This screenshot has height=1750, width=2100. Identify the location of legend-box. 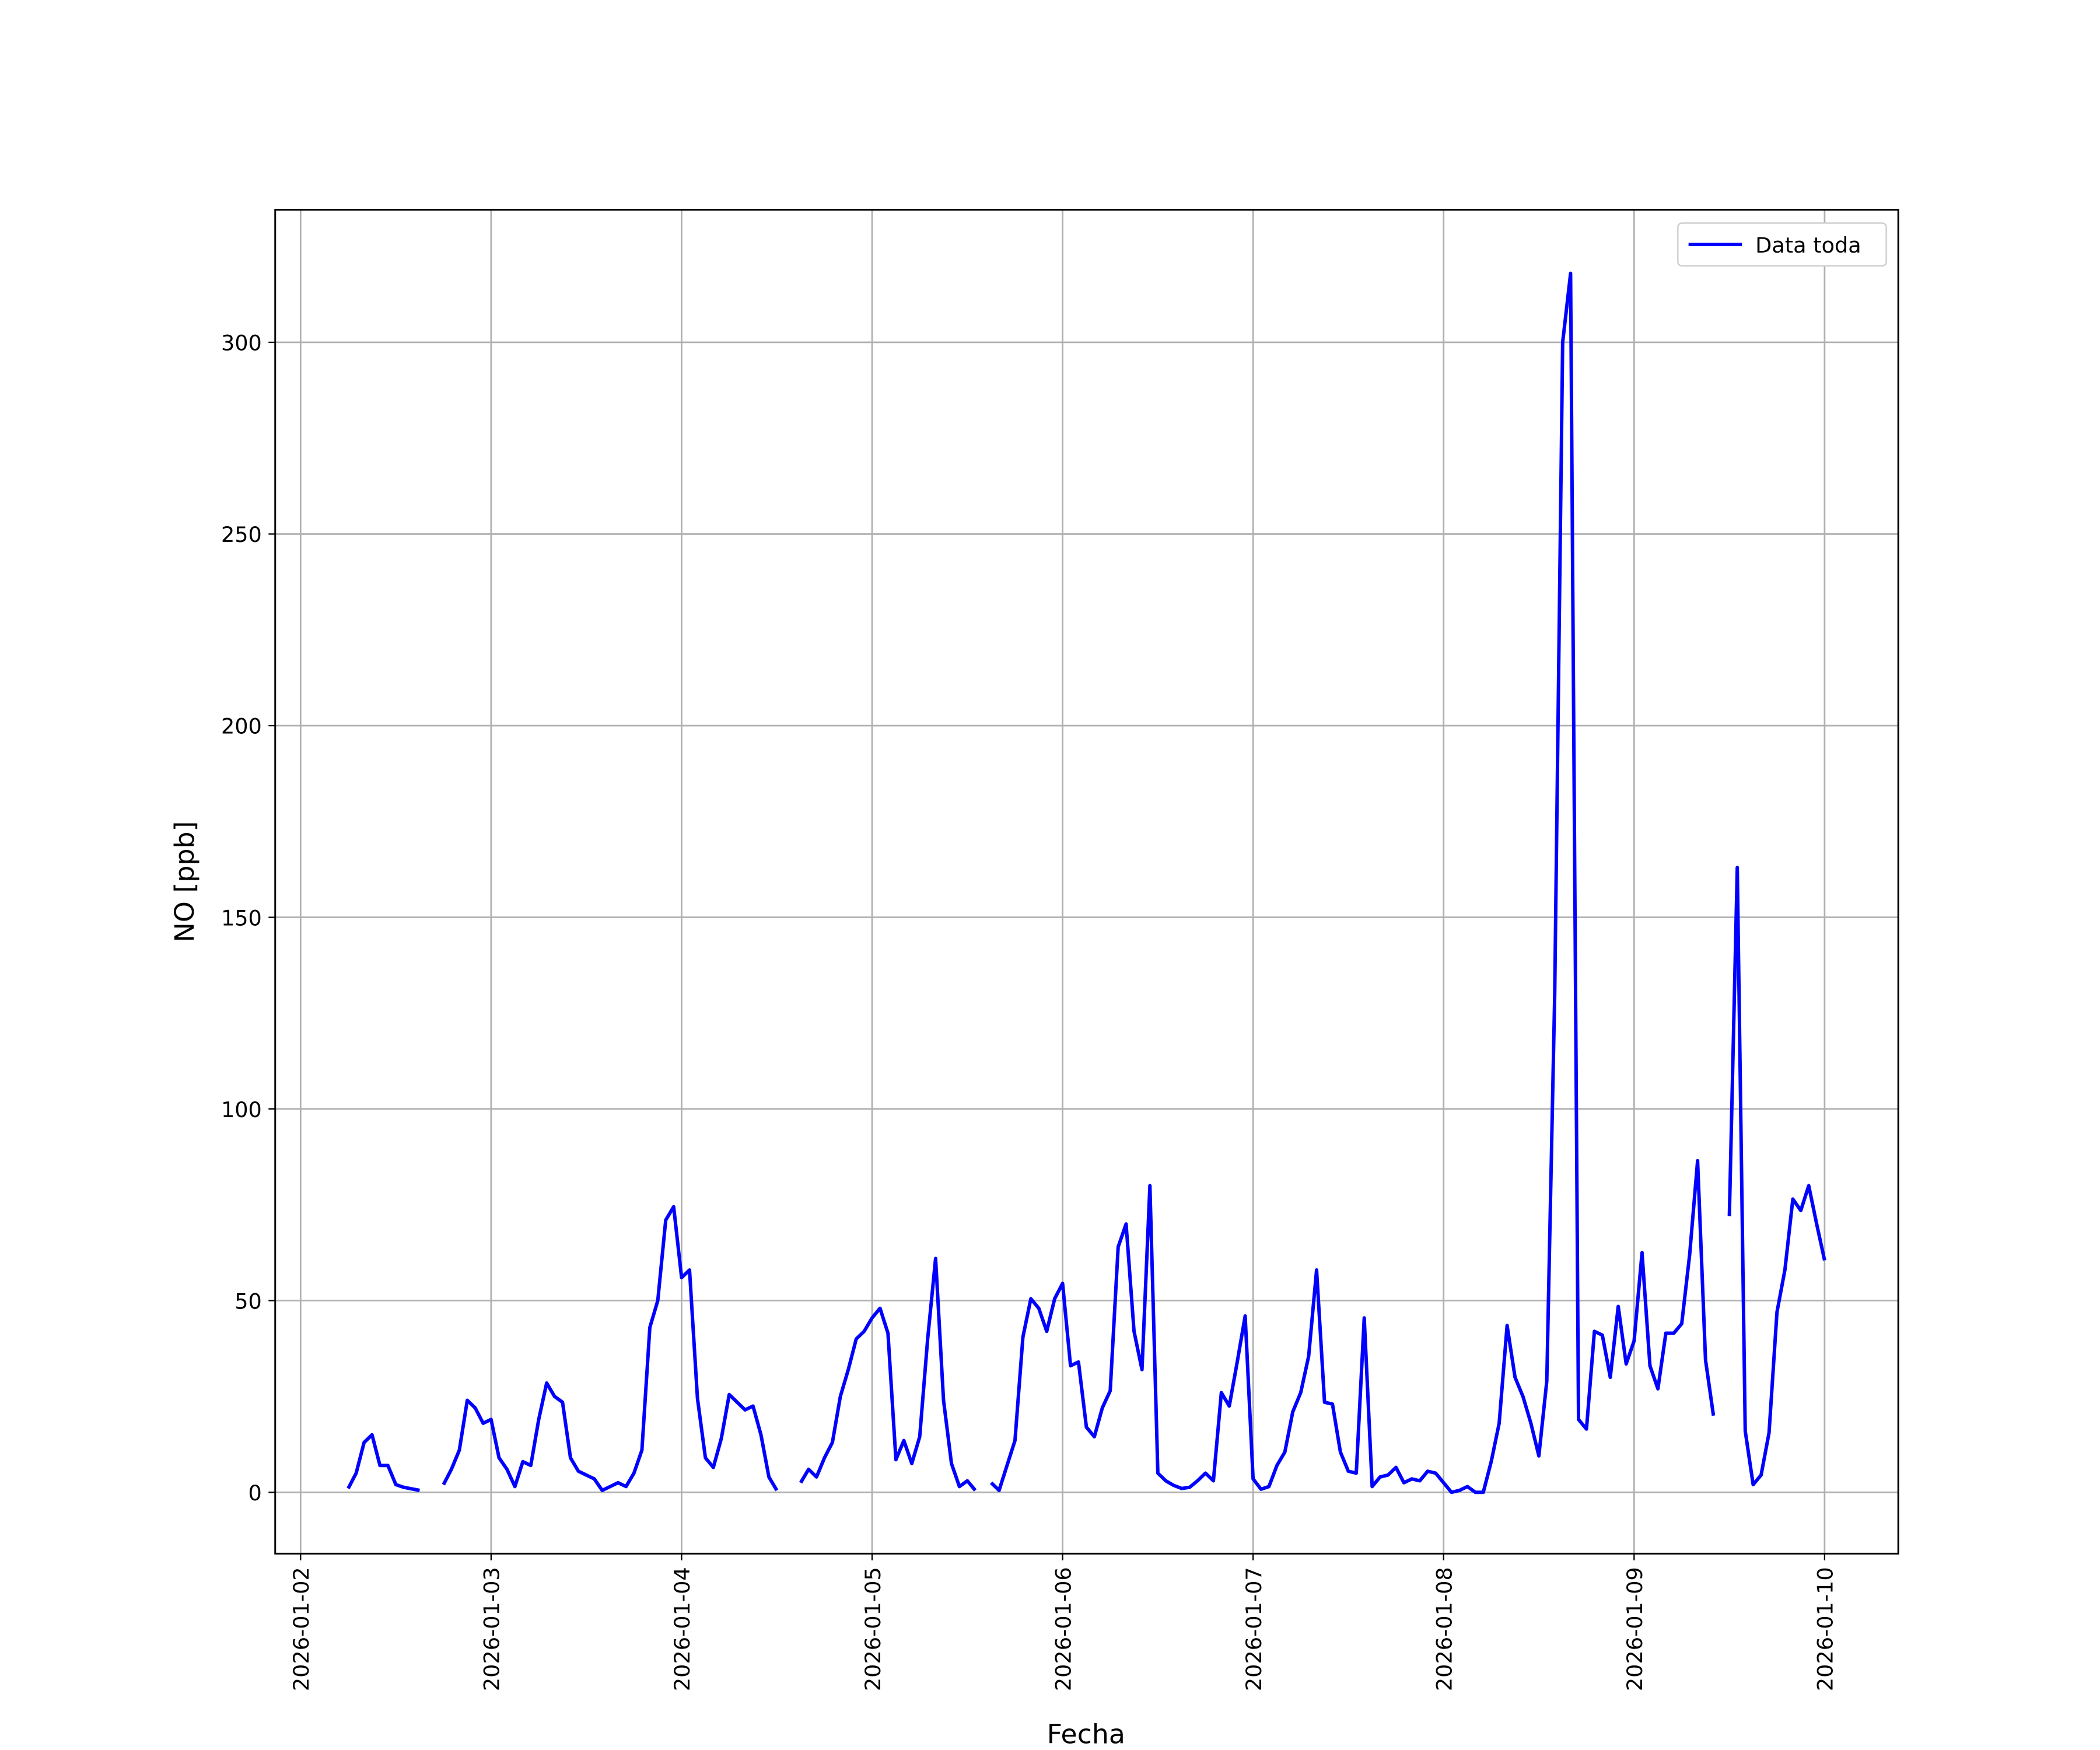
(1782, 244).